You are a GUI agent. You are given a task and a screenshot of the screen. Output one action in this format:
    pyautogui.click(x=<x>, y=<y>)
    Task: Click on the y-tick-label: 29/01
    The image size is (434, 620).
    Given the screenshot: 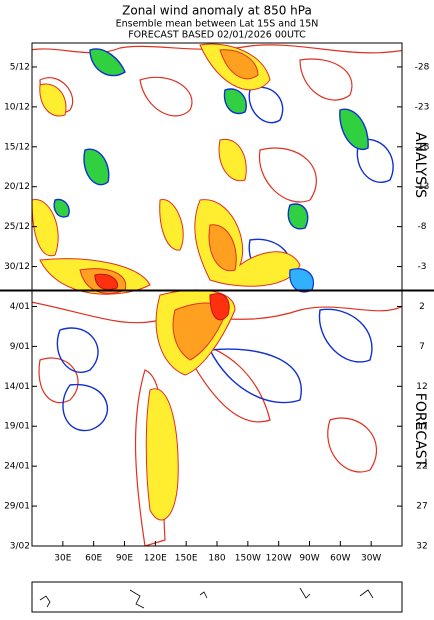 What is the action you would take?
    pyautogui.click(x=17, y=507)
    